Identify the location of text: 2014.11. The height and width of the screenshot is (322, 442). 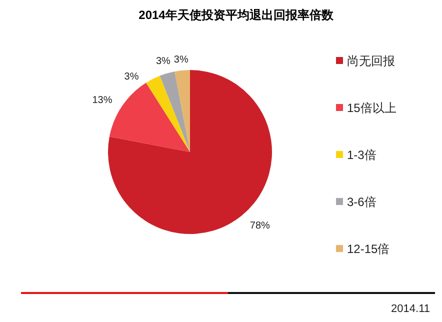
(410, 309).